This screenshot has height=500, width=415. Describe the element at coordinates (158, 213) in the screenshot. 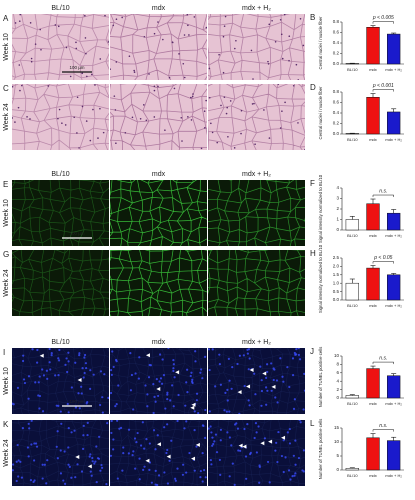

I see `tissue-texture` at that location.